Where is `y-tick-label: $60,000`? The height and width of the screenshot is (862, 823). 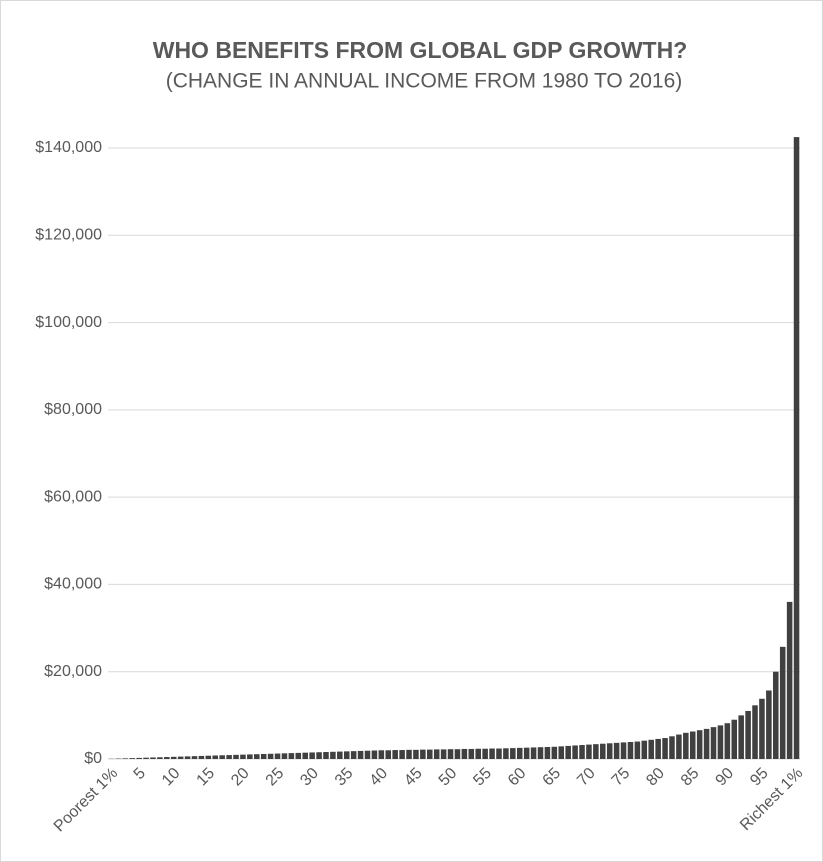 y-tick-label: $60,000 is located at coordinates (73, 496).